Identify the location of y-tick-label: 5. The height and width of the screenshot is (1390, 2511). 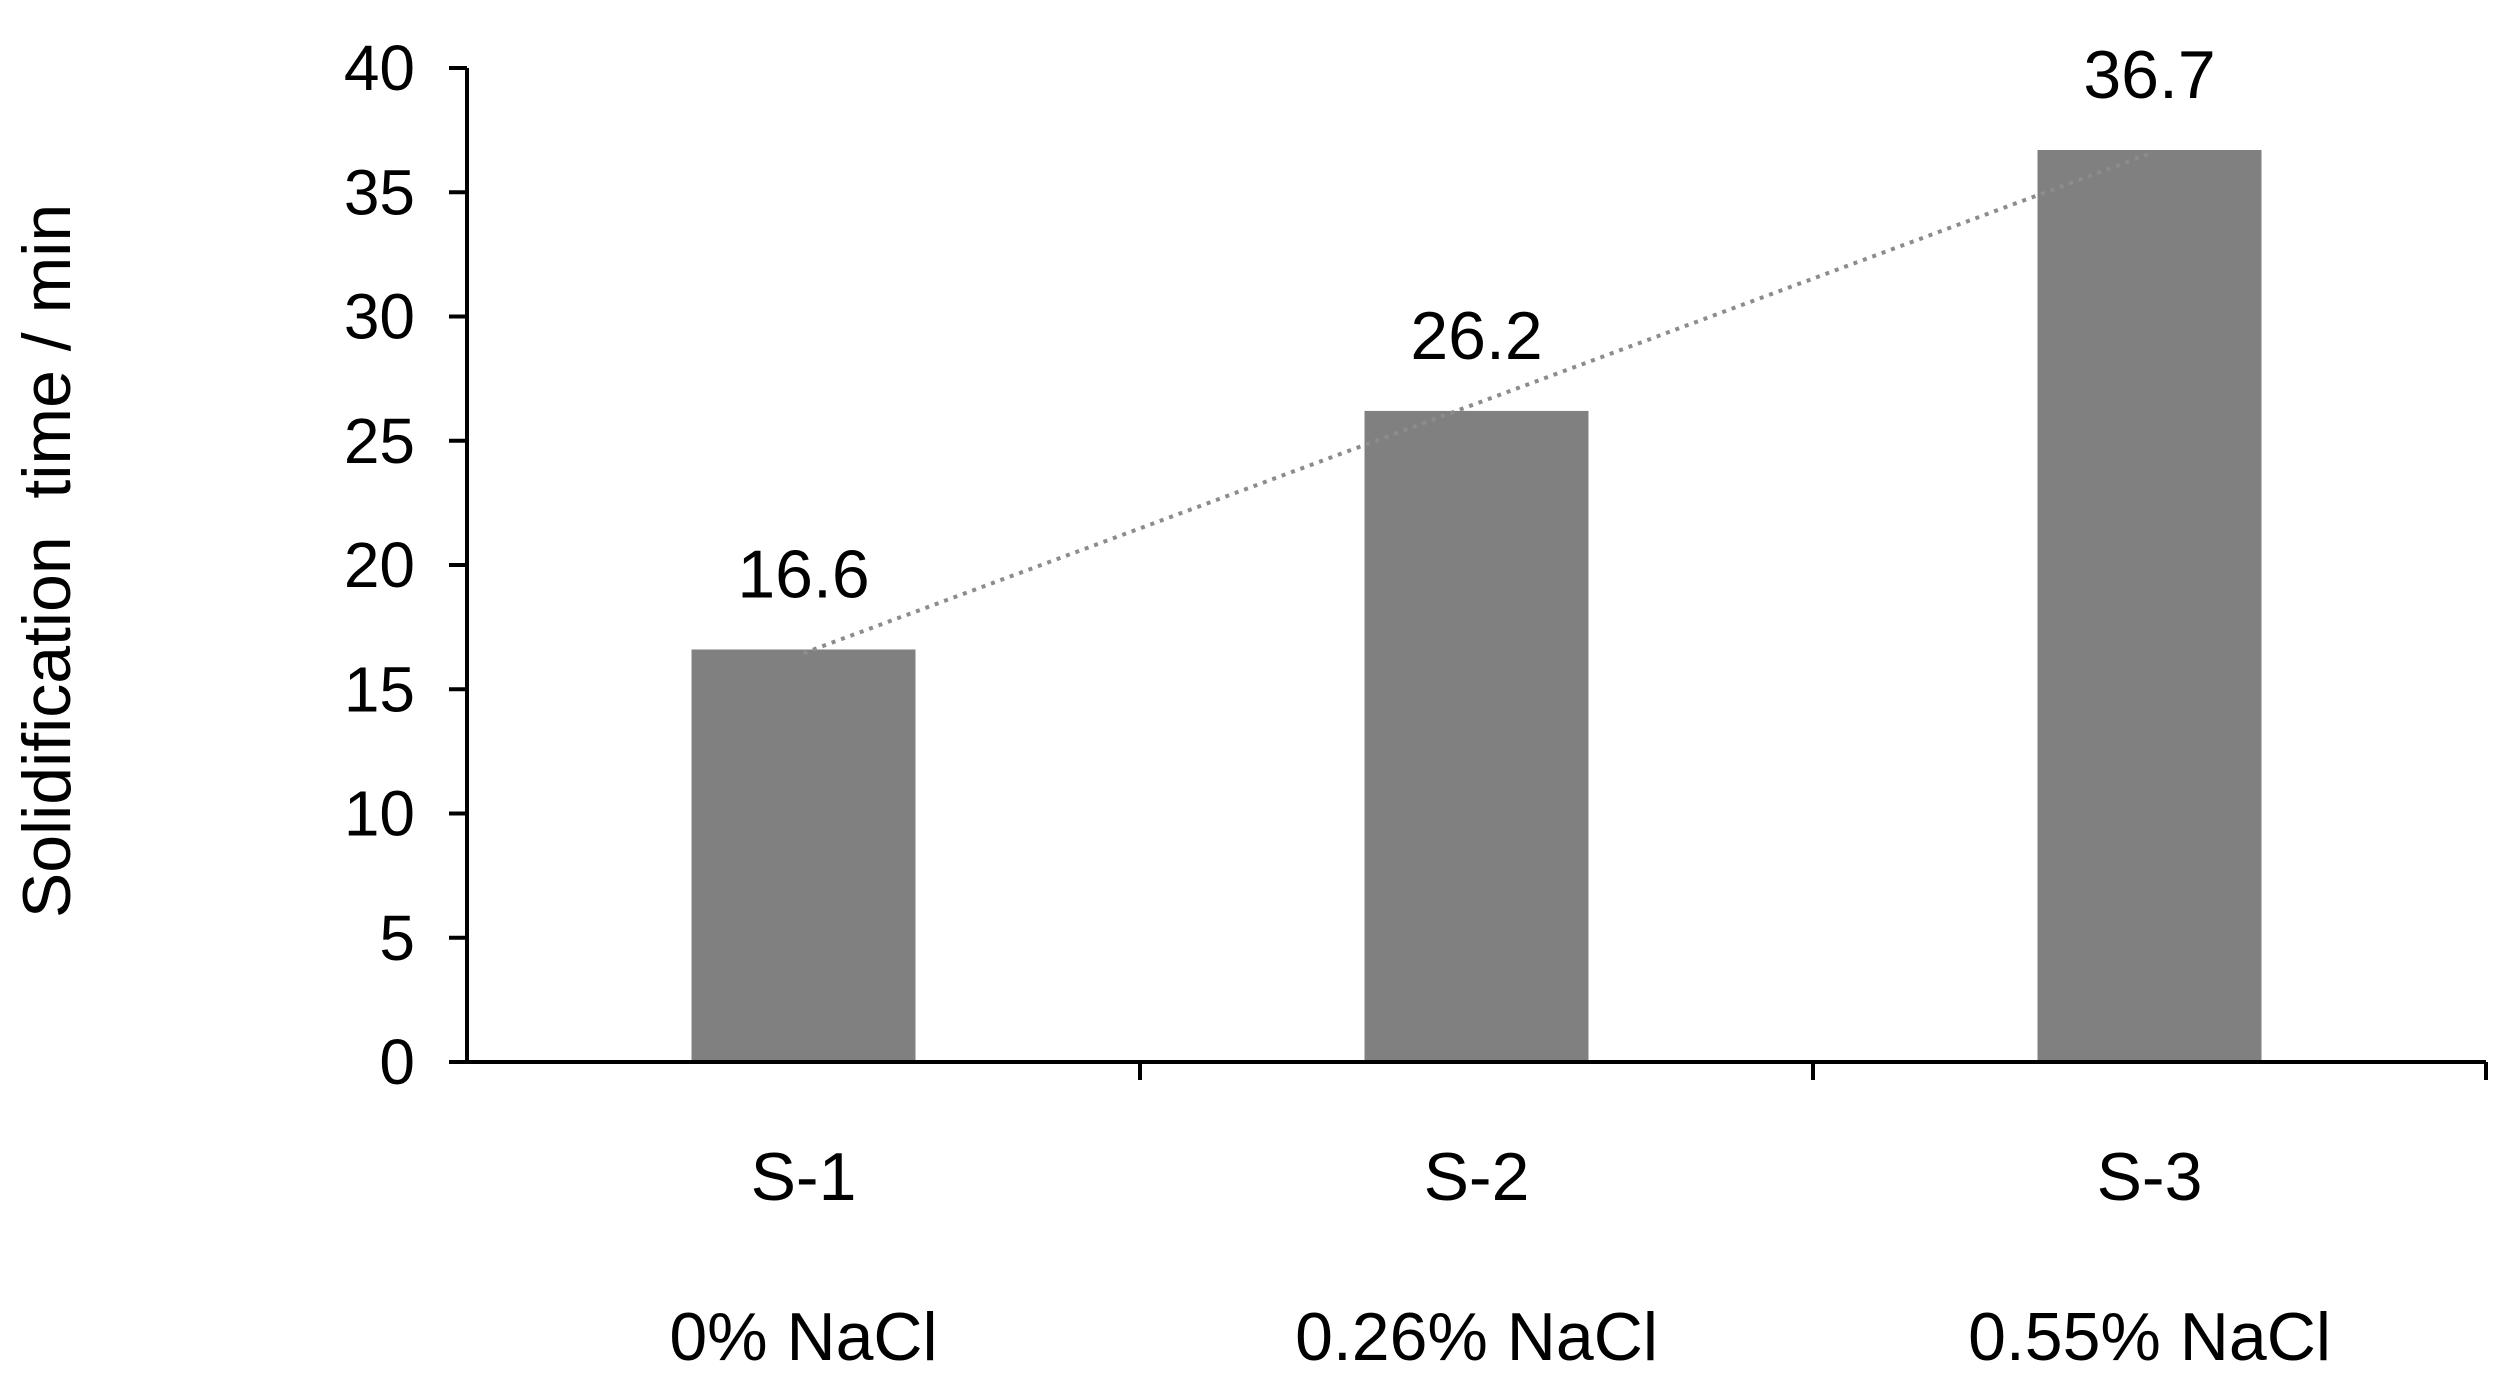
(397, 938).